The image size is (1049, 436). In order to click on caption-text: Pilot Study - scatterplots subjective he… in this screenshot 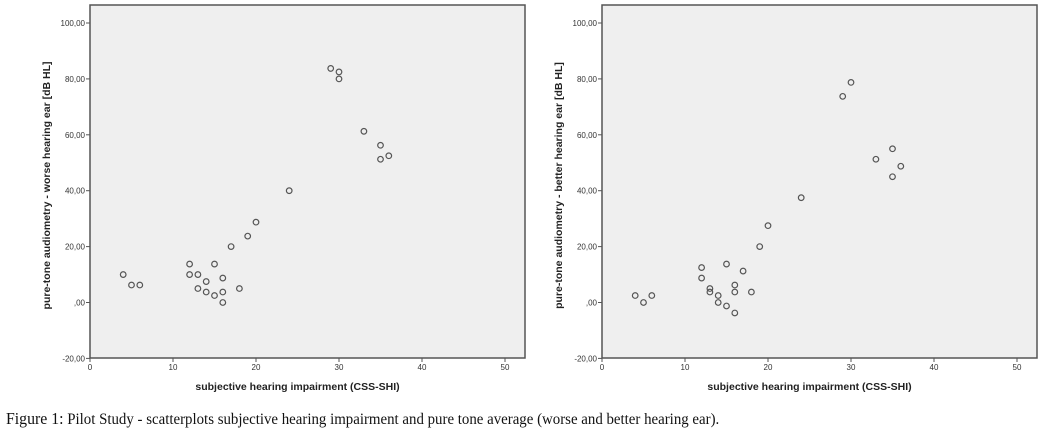, I will do `click(391, 419)`.